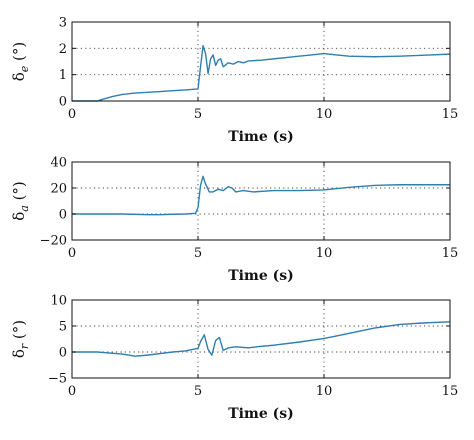  I want to click on y-tick-label: 20, so click(58, 189).